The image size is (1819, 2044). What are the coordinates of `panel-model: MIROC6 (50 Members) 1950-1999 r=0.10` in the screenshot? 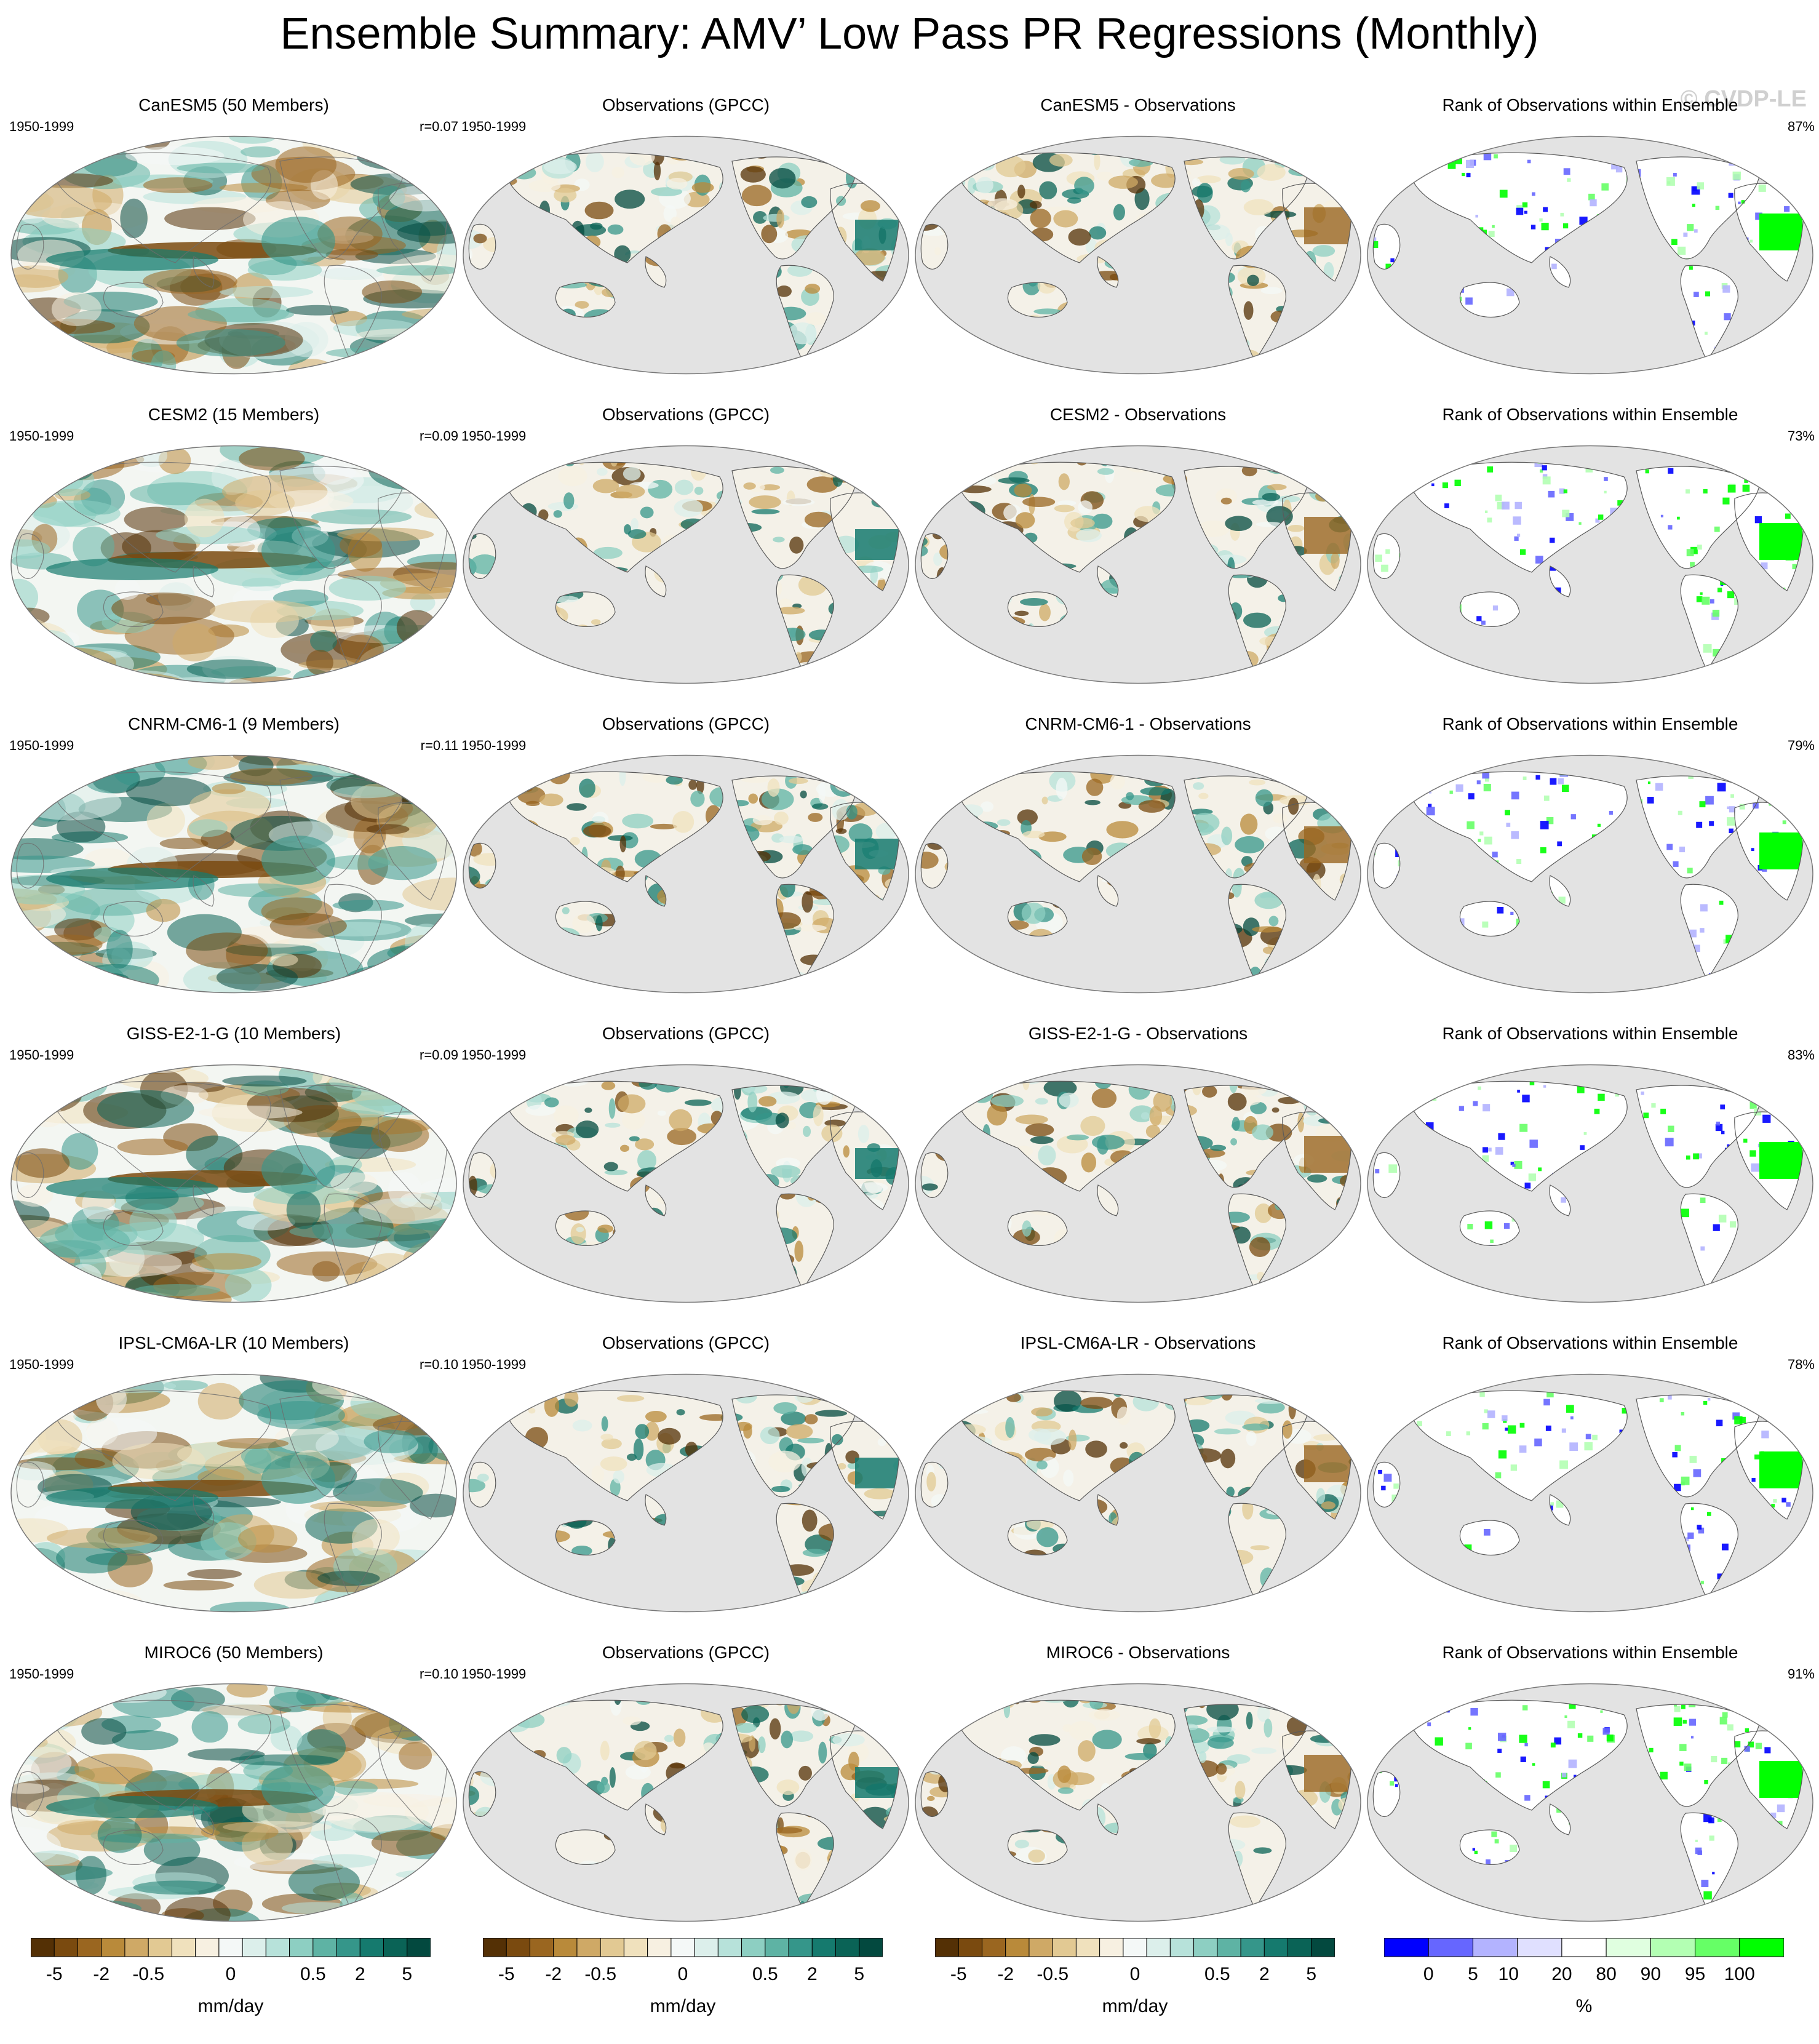 It's located at (233, 1796).